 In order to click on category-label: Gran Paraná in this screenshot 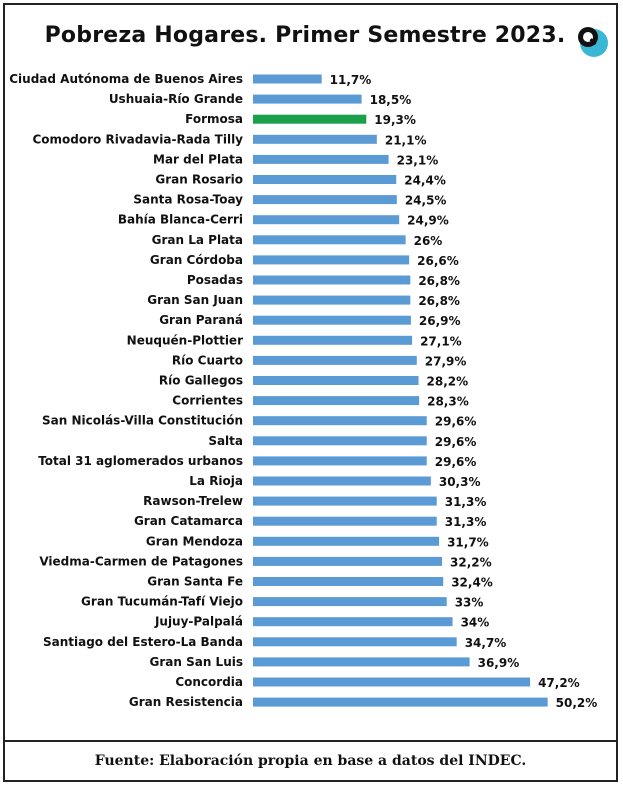, I will do `click(201, 320)`.